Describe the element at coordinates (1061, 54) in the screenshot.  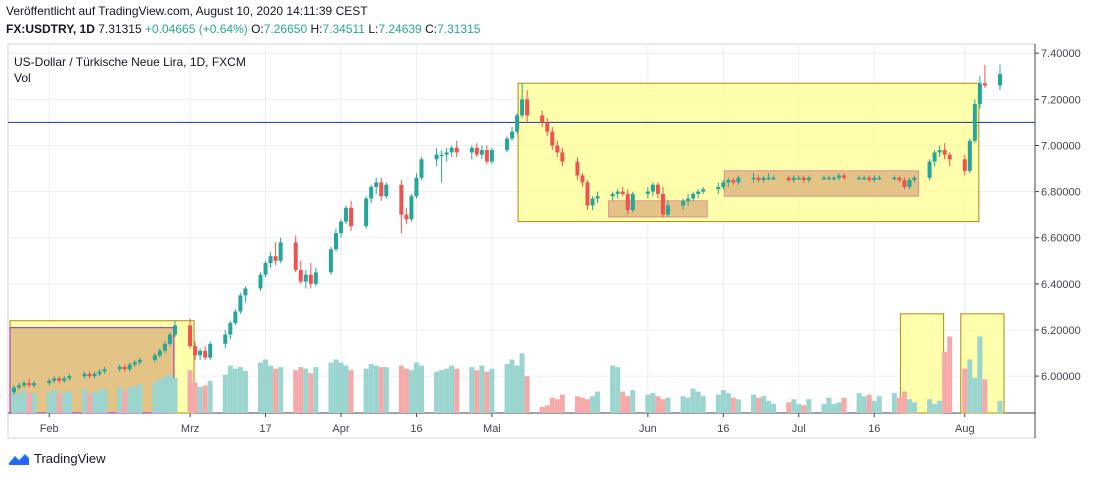
I see `y-tick-label: 7.40000` at that location.